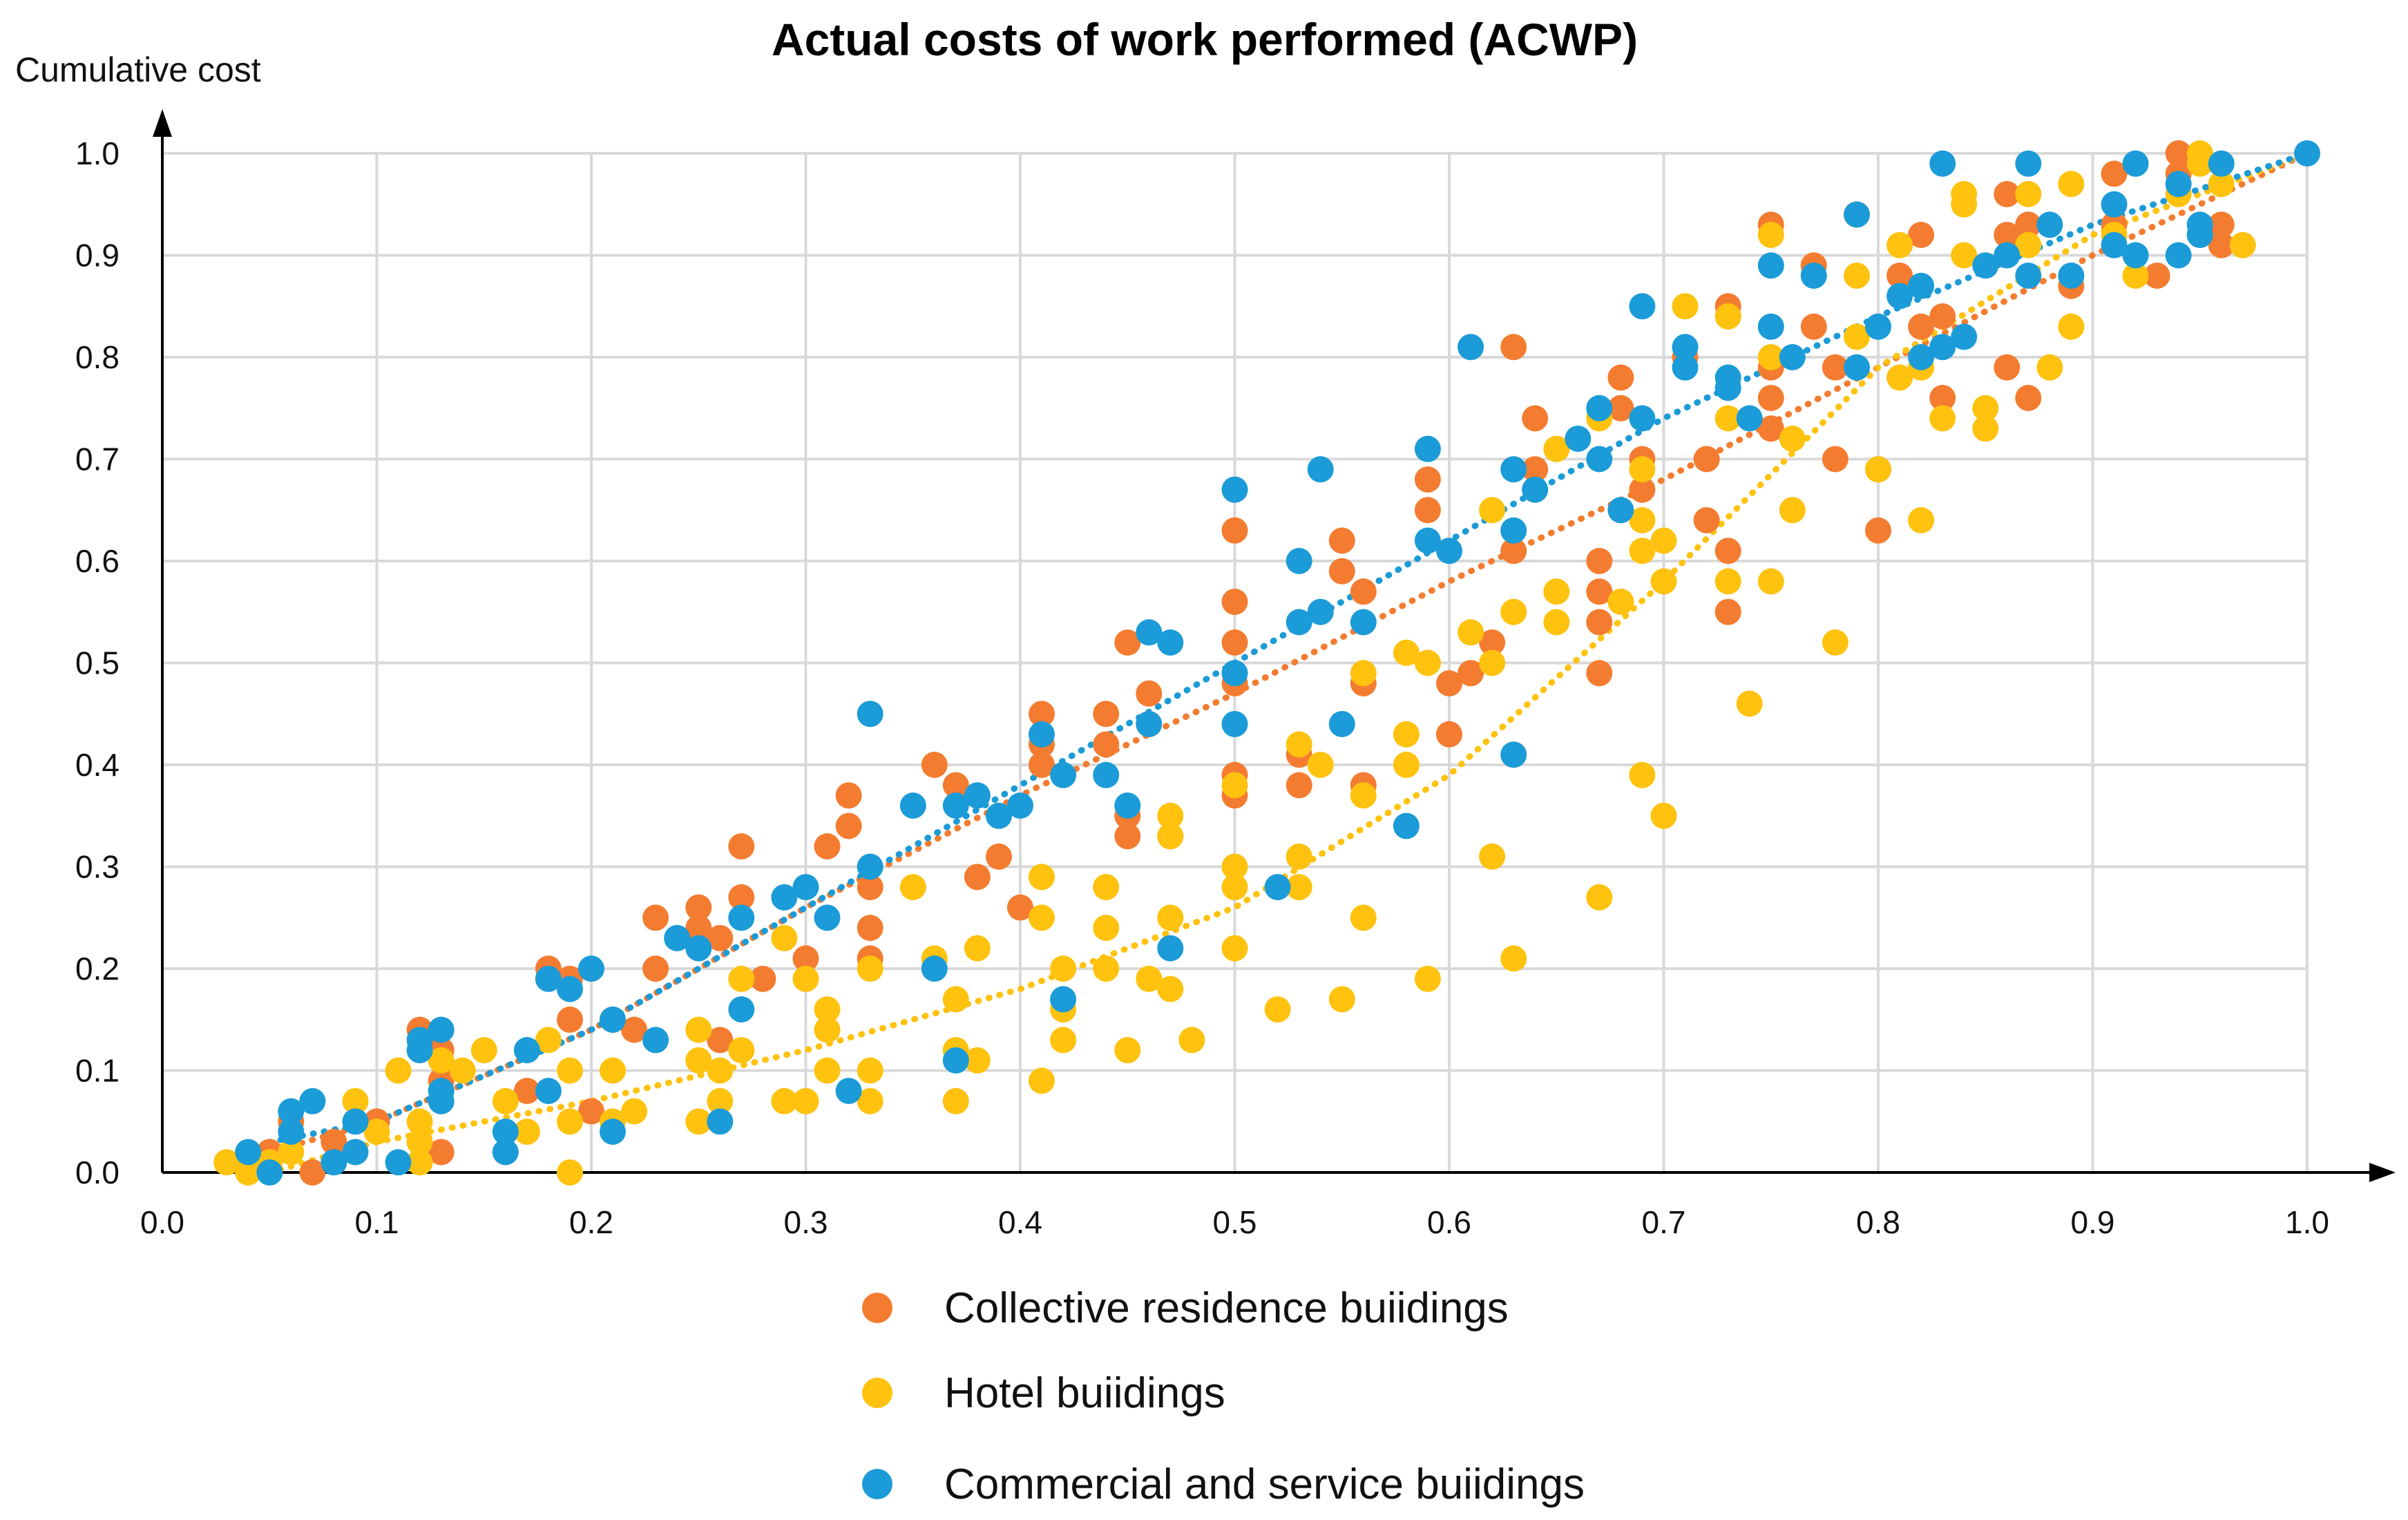 This screenshot has height=1520, width=2408. What do you see at coordinates (162, 1222) in the screenshot?
I see `x-tick-label: 0.0` at bounding box center [162, 1222].